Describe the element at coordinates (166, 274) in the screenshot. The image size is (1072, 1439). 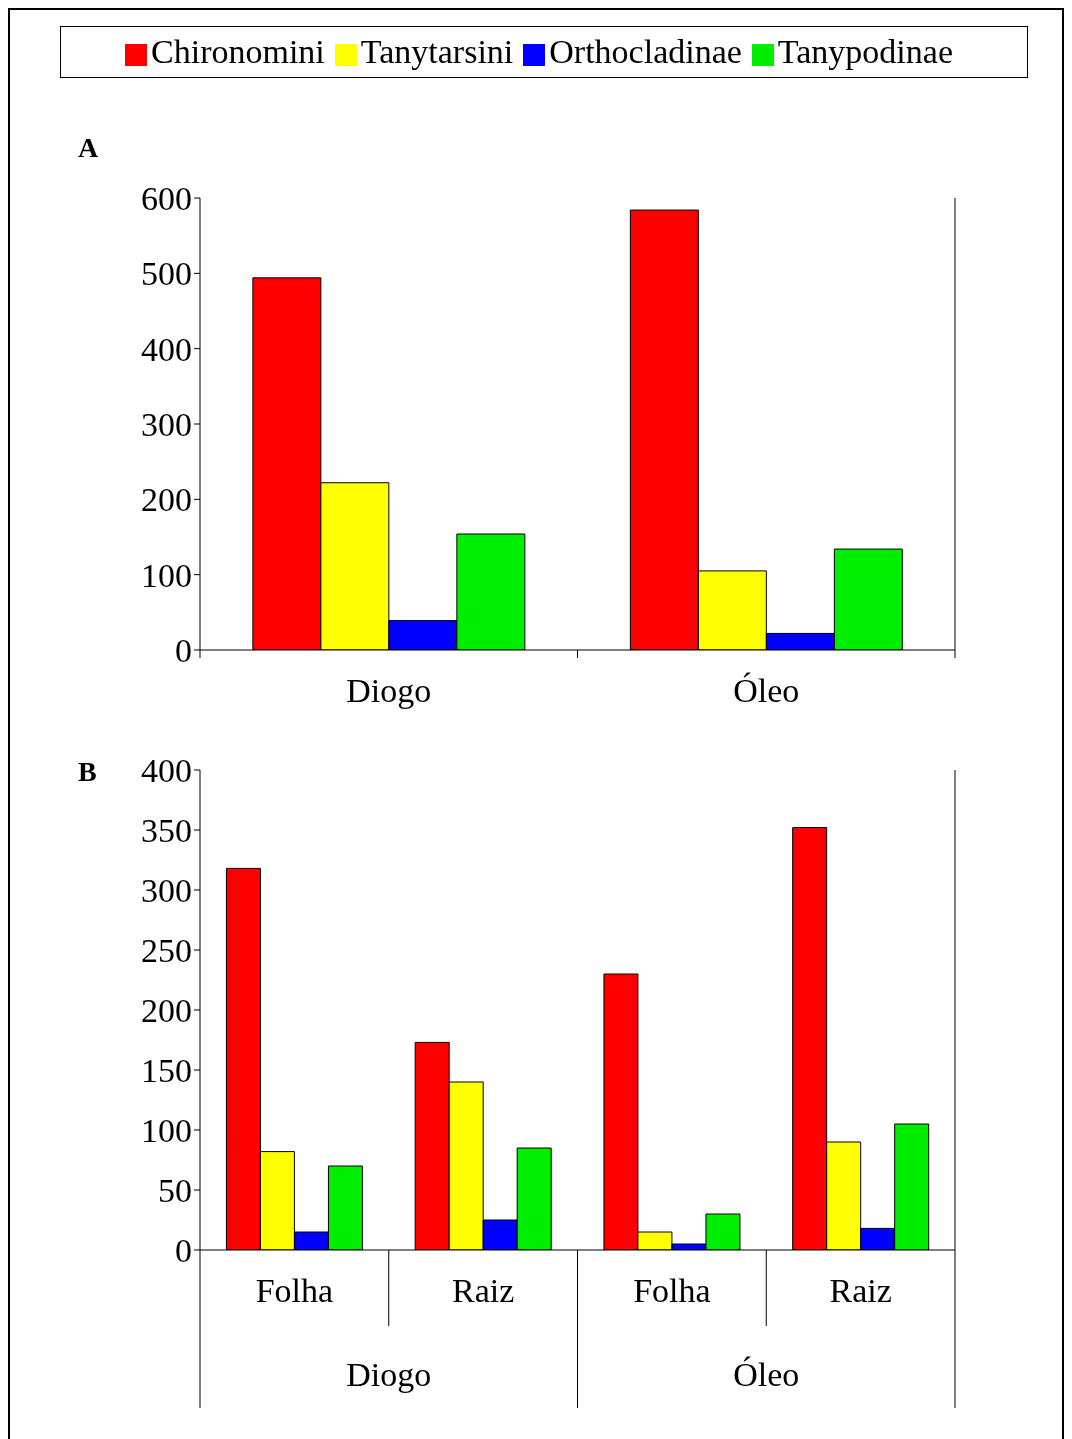
I see `y-tick-label: 500` at that location.